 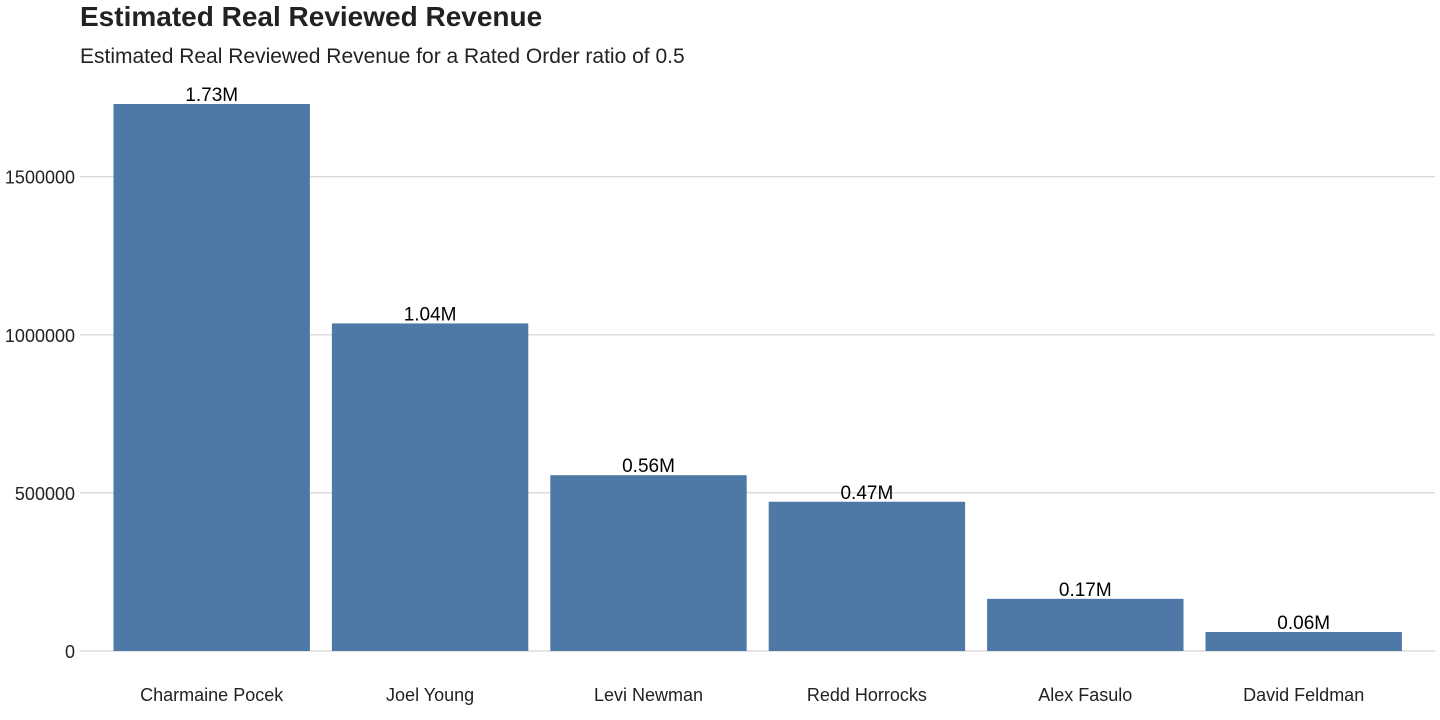 What do you see at coordinates (1303, 623) in the screenshot?
I see `bar-data-label: 0.06M` at bounding box center [1303, 623].